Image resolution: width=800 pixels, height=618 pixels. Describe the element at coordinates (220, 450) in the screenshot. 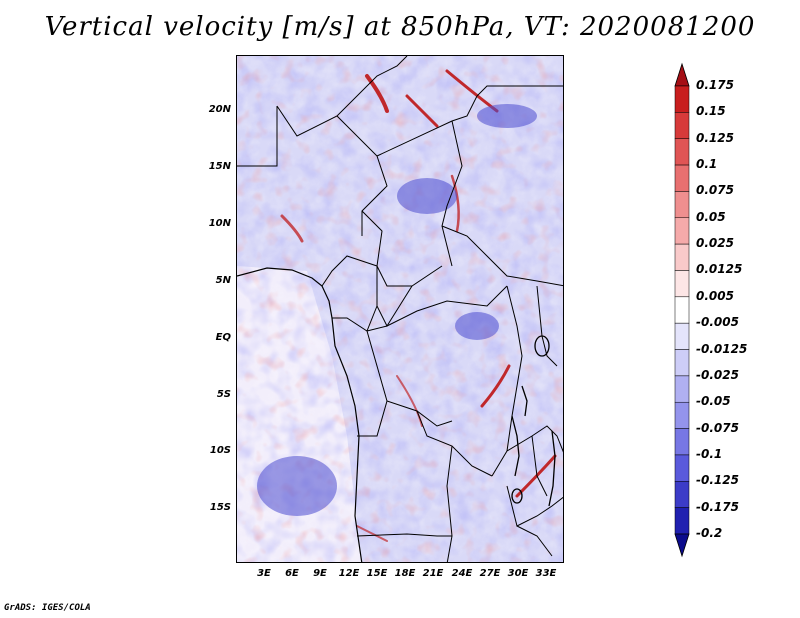

I see `lat-label: 10S` at that location.